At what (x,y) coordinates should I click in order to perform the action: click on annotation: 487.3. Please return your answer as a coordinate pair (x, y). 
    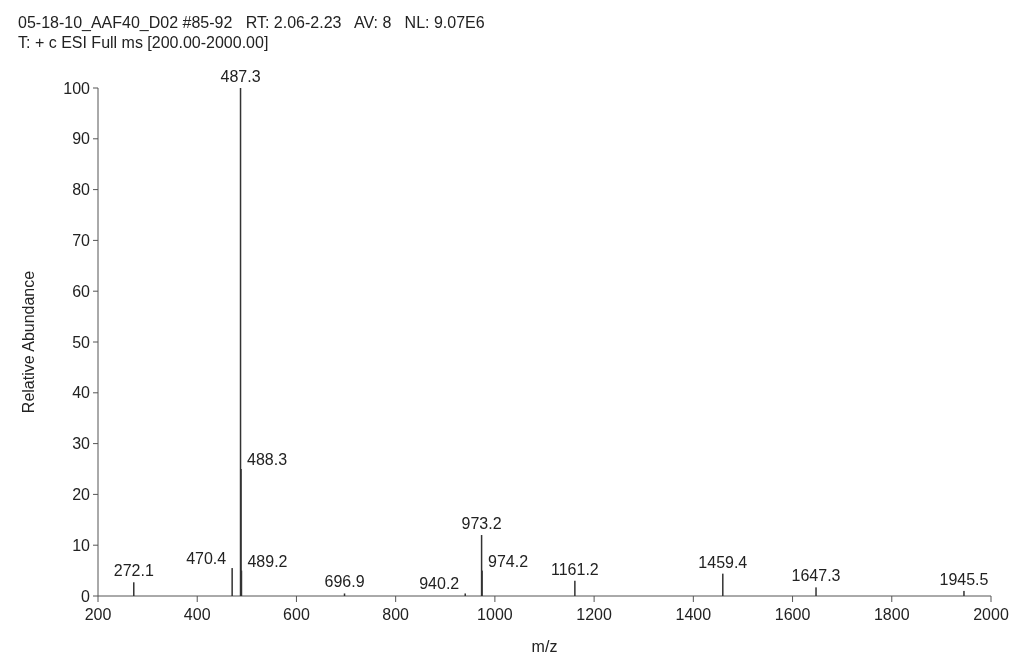
    Looking at the image, I should click on (240, 76).